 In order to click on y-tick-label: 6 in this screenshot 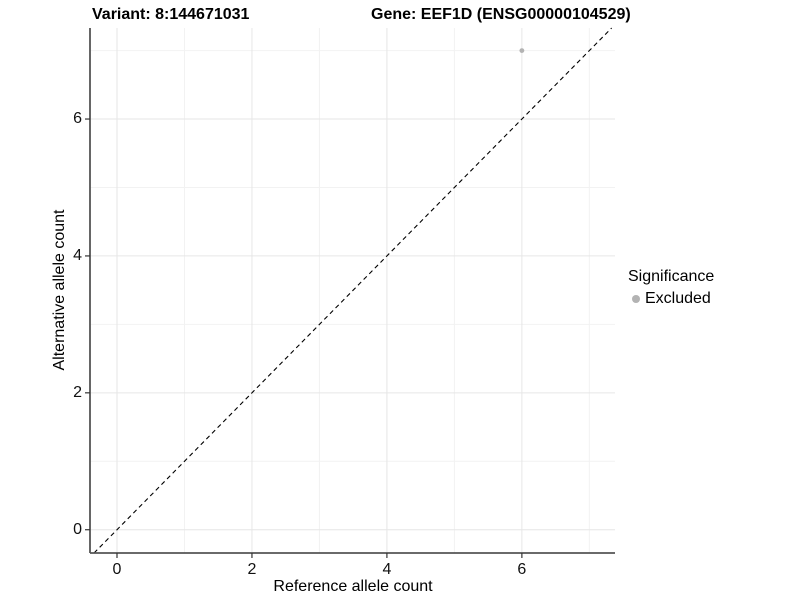, I will do `click(77, 119)`.